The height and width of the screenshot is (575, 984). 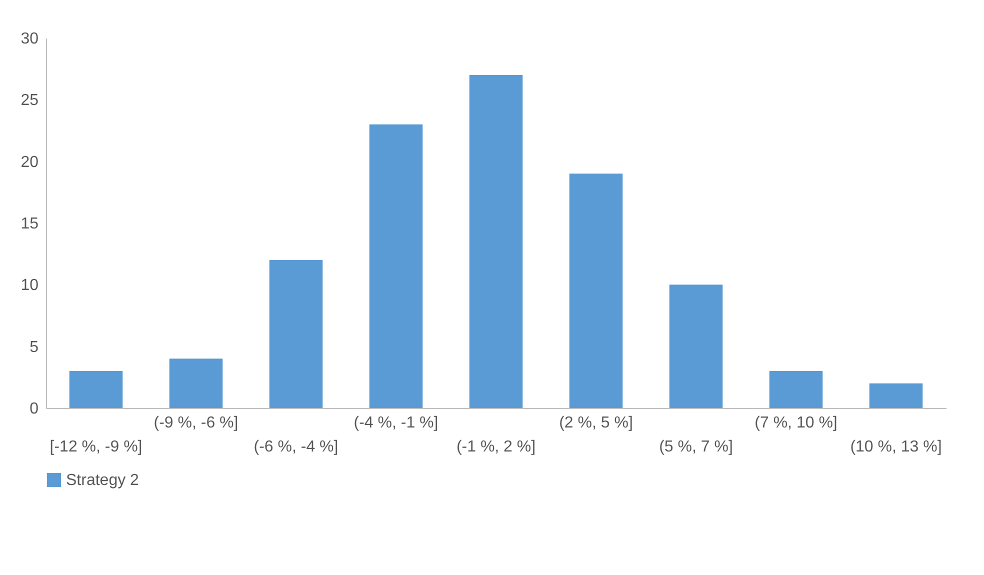 What do you see at coordinates (29, 101) in the screenshot?
I see `y-tick-label: 25` at bounding box center [29, 101].